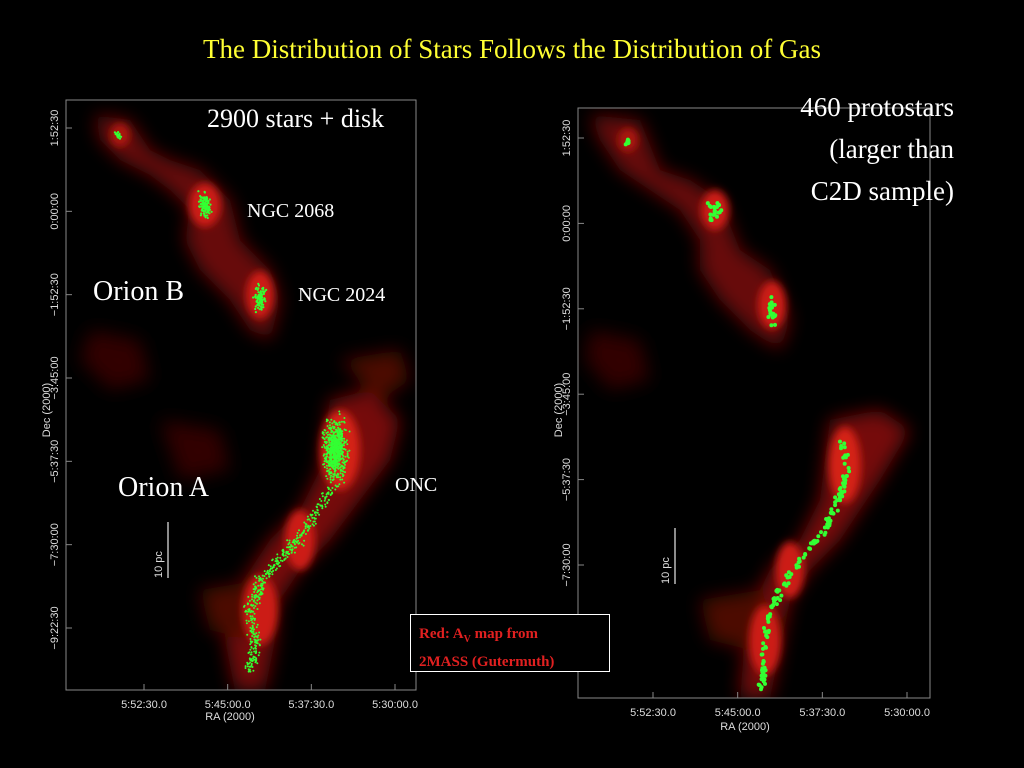 This screenshot has width=1024, height=768. Describe the element at coordinates (907, 713) in the screenshot. I see `x-tick-label: 5:30:00.0` at that location.